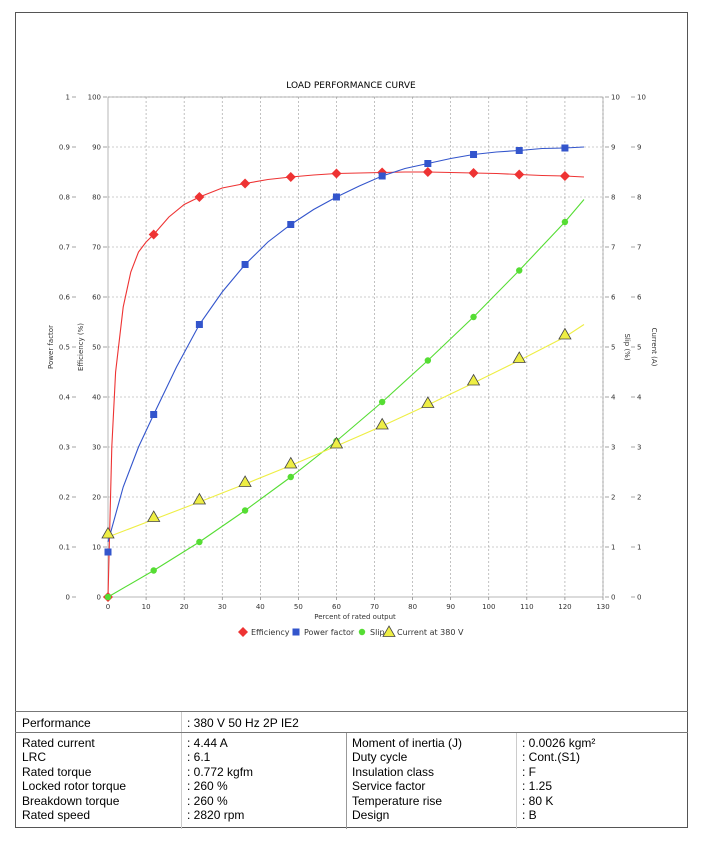 The width and height of the screenshot is (705, 847). I want to click on efficiency-tick-label: 40, so click(96, 398).